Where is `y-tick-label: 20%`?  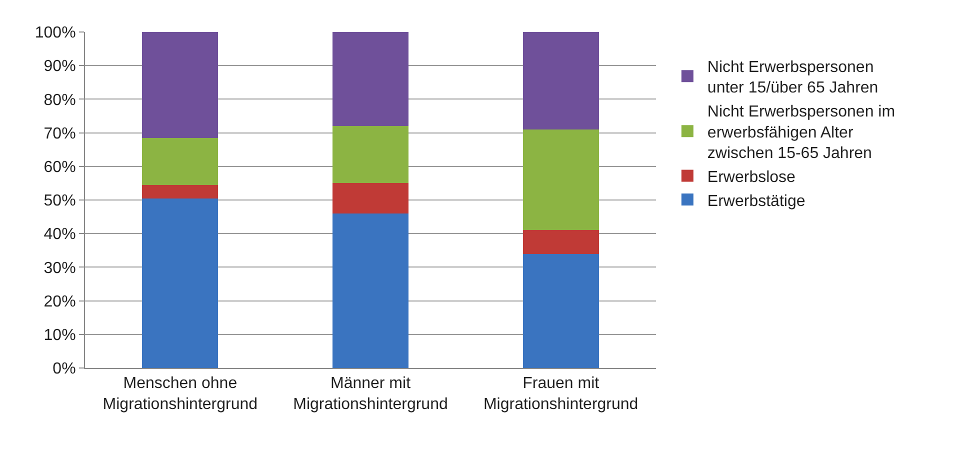
y-tick-label: 20% is located at coordinates (60, 301).